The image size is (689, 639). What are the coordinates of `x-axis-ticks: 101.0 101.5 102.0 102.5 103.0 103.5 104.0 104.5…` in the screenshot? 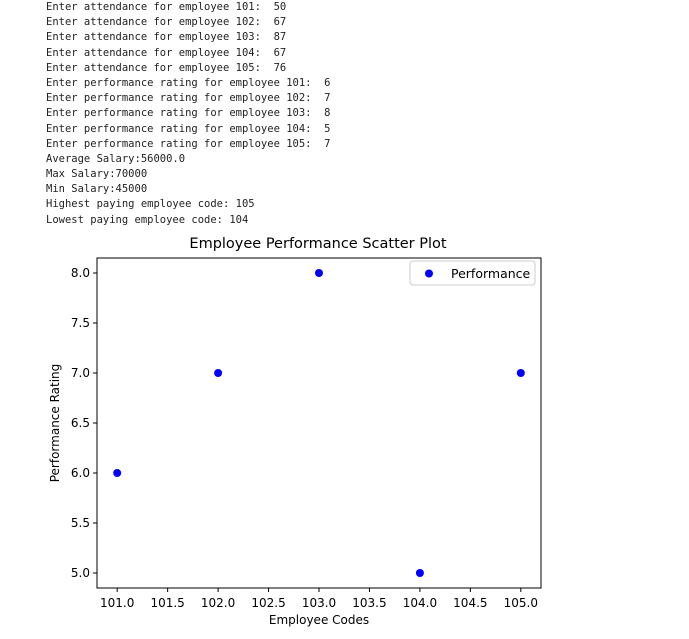 It's located at (319, 599).